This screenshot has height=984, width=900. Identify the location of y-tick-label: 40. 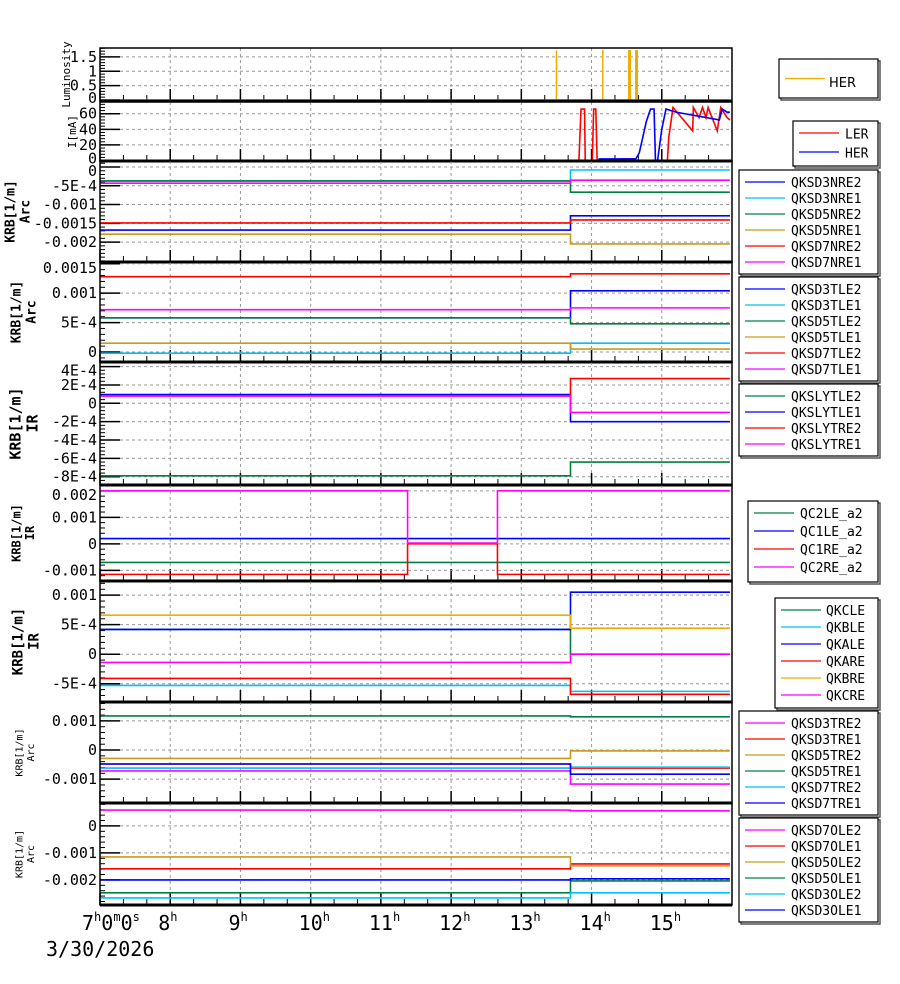
(88, 129).